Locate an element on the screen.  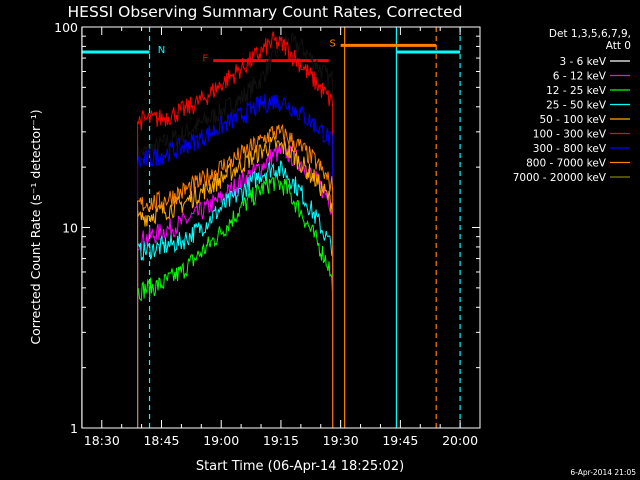
y-axis-label: Corrected Count Rate (s⁻¹ detector⁻¹) is located at coordinates (35, 226).